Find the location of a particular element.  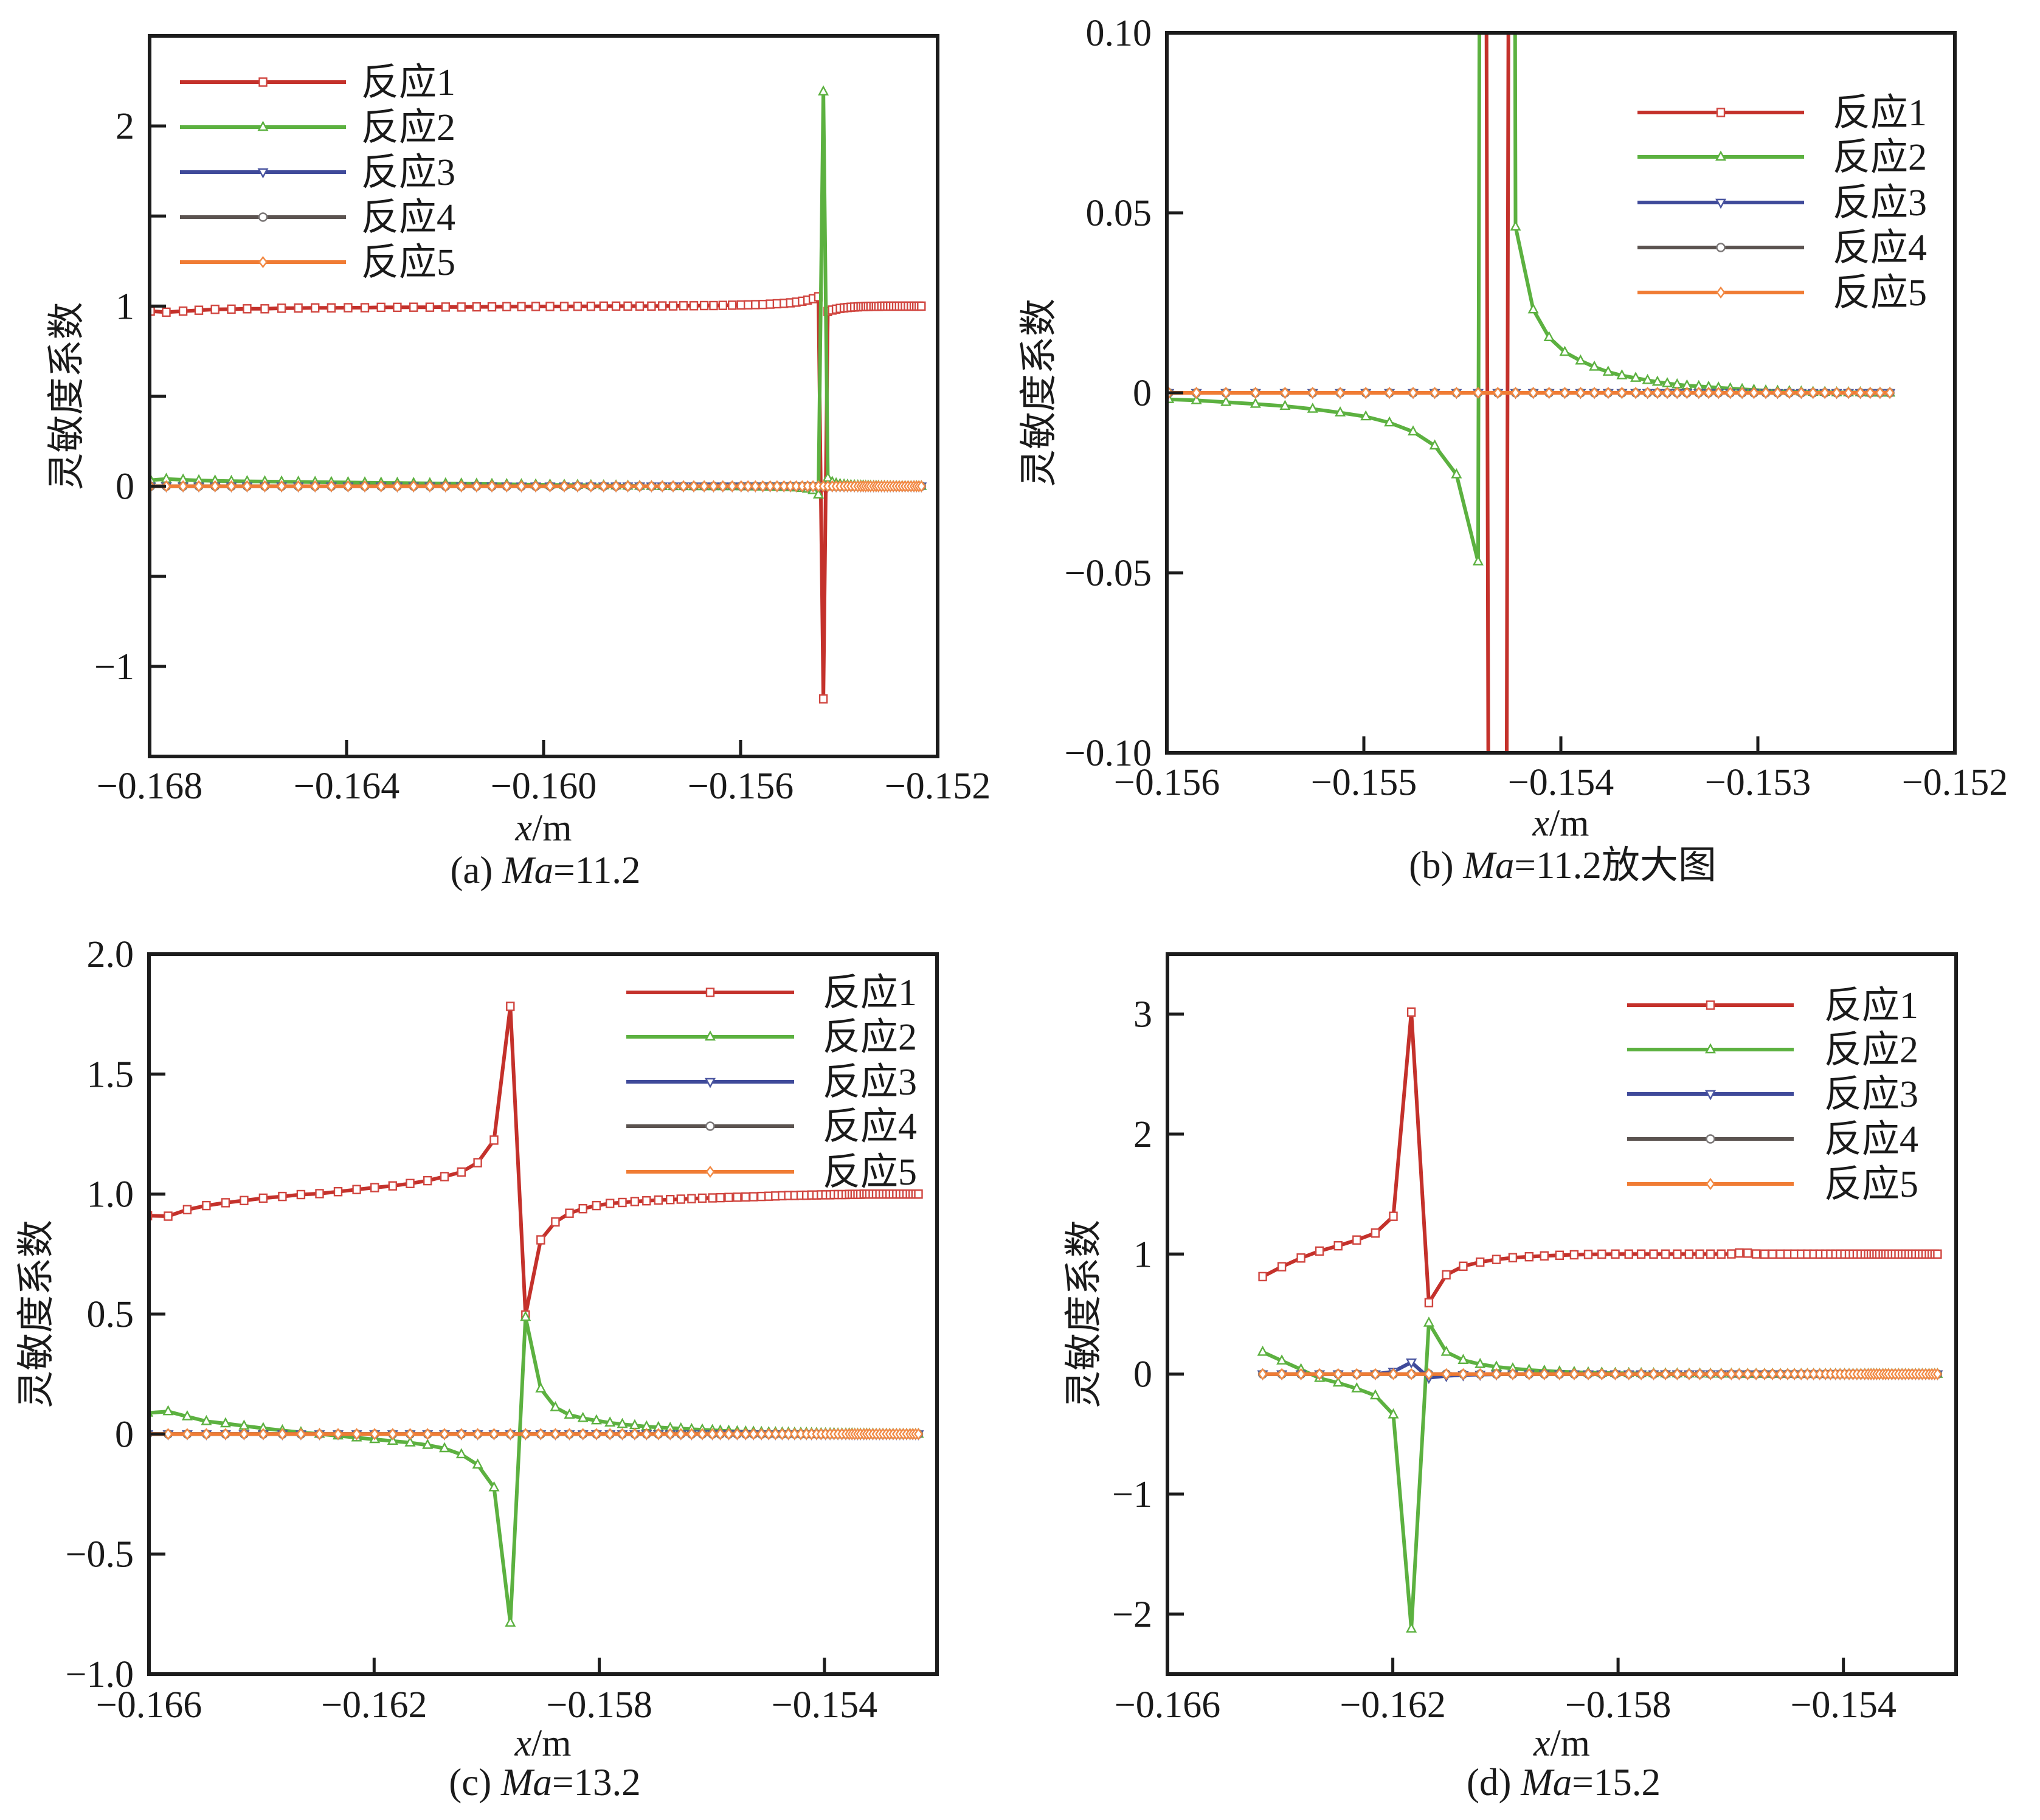

x-tick-label: −0.164 is located at coordinates (346, 786).